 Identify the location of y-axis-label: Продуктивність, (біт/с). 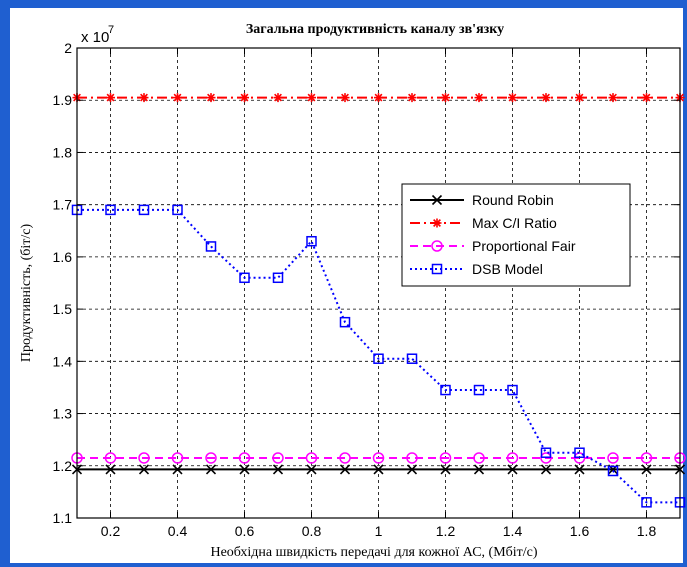
(26, 293).